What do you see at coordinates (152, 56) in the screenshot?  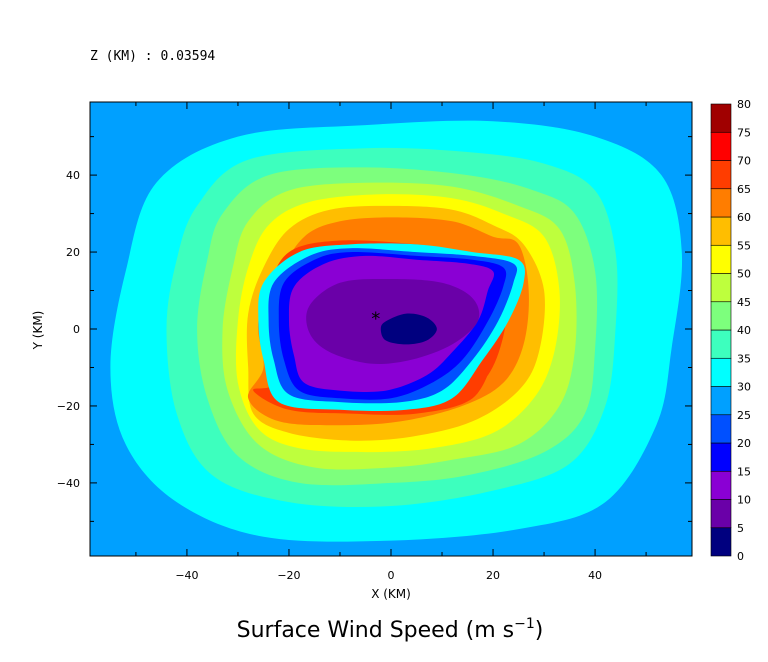 I see `height-annotation: Z (KM) : 0.03594` at bounding box center [152, 56].